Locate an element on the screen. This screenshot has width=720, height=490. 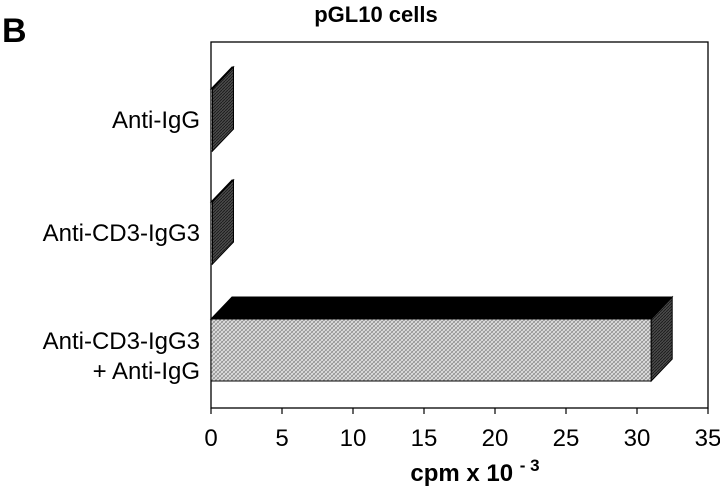
x-axis-label-base: cpm x 10 is located at coordinates (461, 473).